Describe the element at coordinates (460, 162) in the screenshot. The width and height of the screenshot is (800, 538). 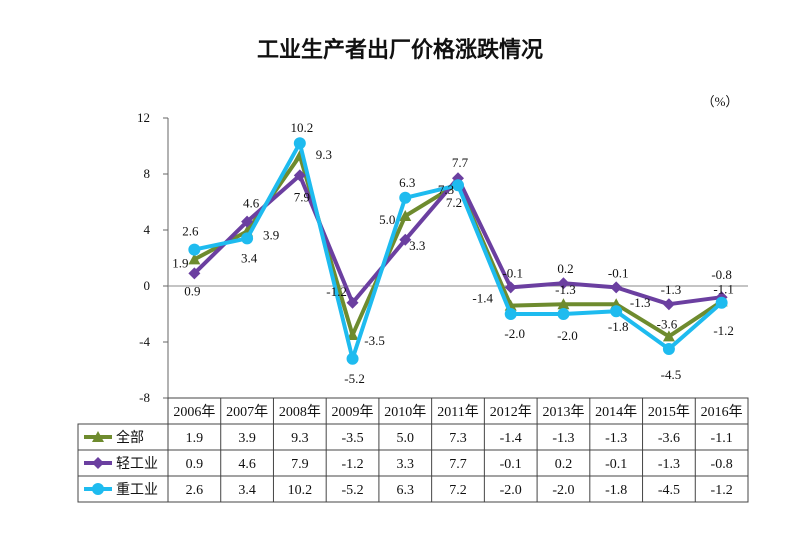
I see `data-label: 7.7` at that location.